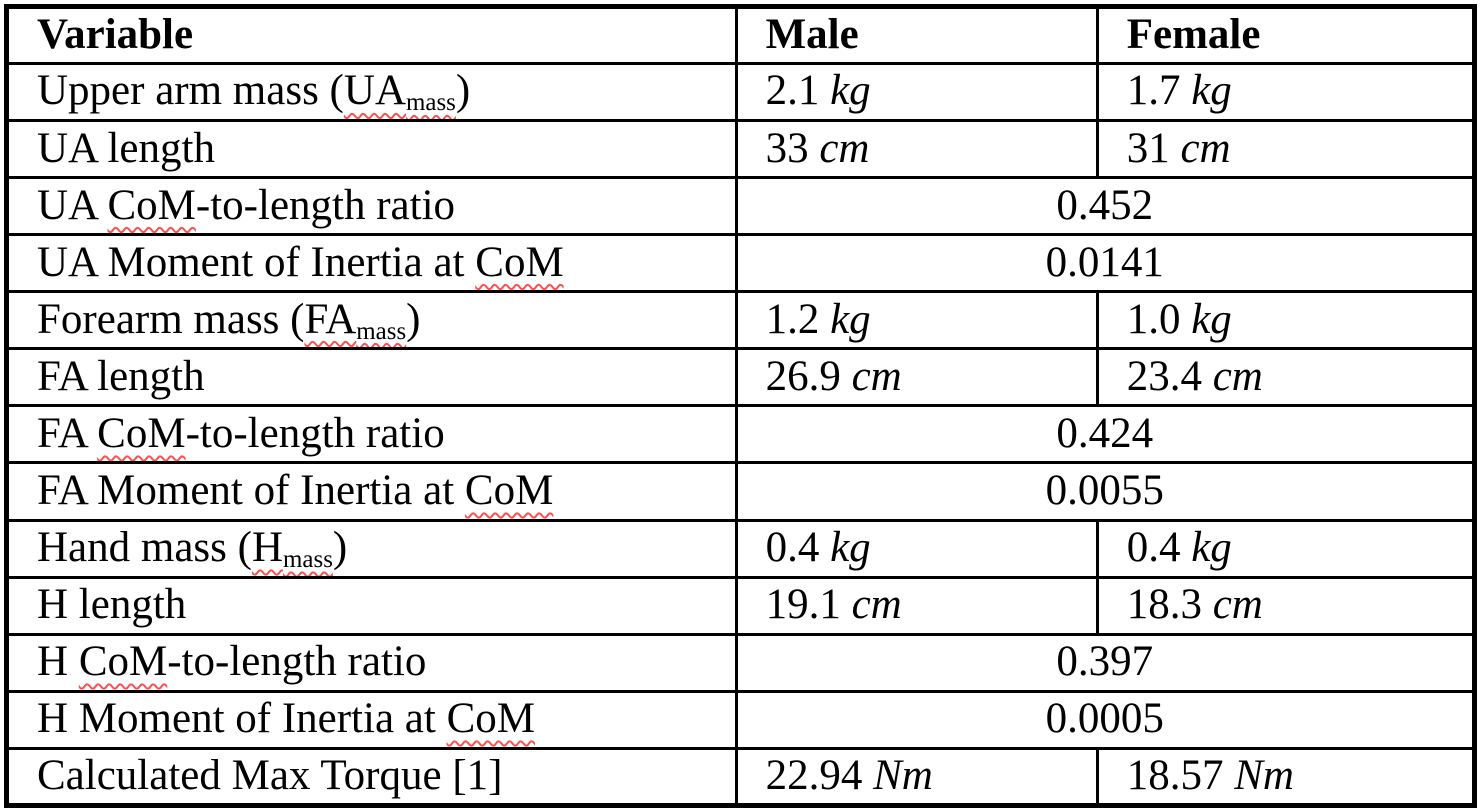 The image size is (1482, 812). What do you see at coordinates (1286, 320) in the screenshot?
I see `female-value-cell: 1.0 kg` at bounding box center [1286, 320].